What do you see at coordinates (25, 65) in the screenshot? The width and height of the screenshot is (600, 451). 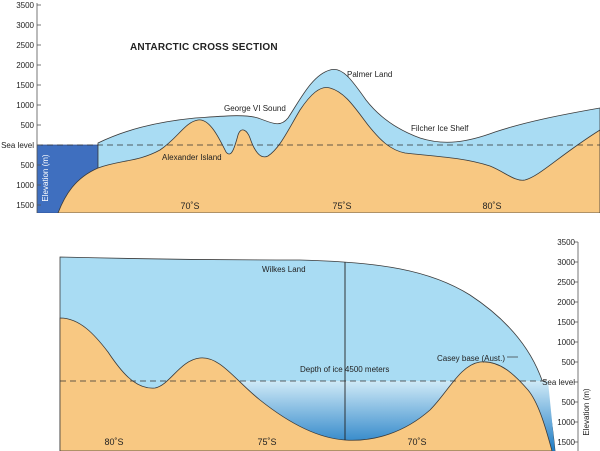 I see `top-ticks-label-3: 2000` at bounding box center [25, 65].